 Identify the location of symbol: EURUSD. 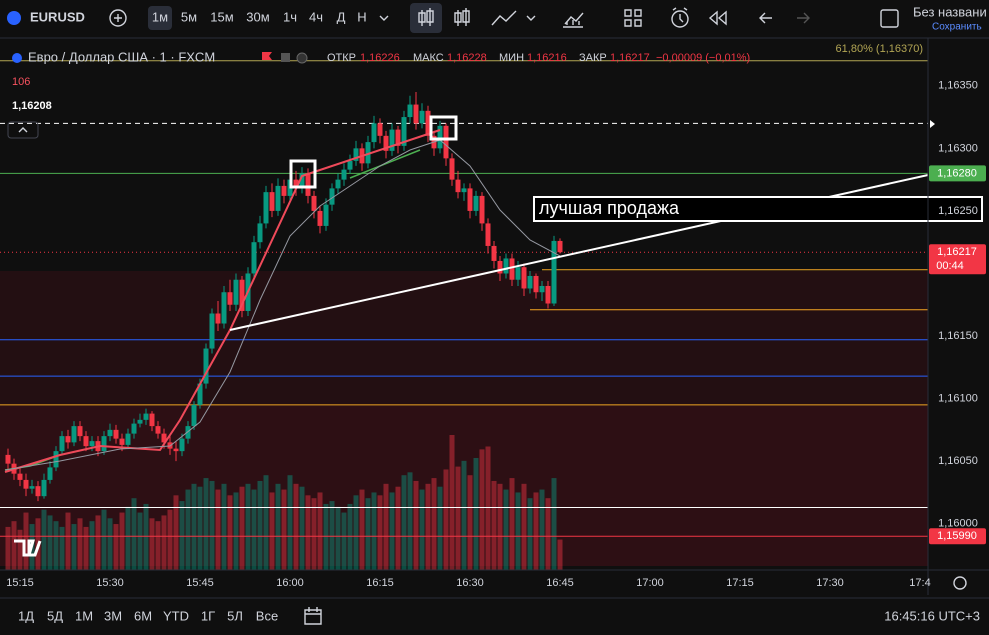
(57, 16).